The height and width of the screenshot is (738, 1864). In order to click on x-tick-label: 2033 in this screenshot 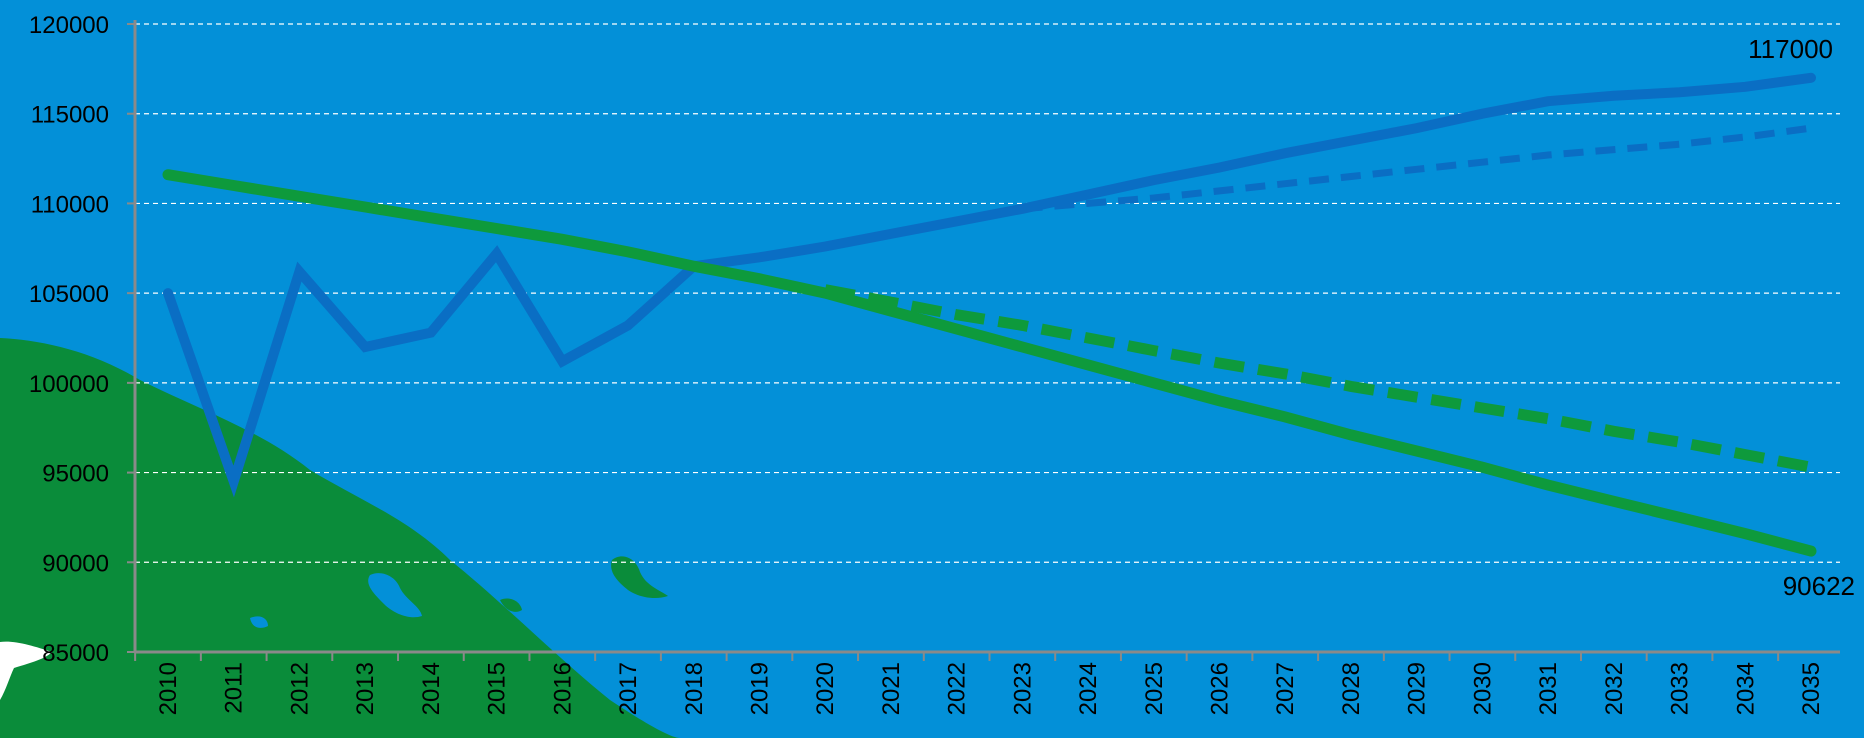, I will do `click(1680, 688)`.